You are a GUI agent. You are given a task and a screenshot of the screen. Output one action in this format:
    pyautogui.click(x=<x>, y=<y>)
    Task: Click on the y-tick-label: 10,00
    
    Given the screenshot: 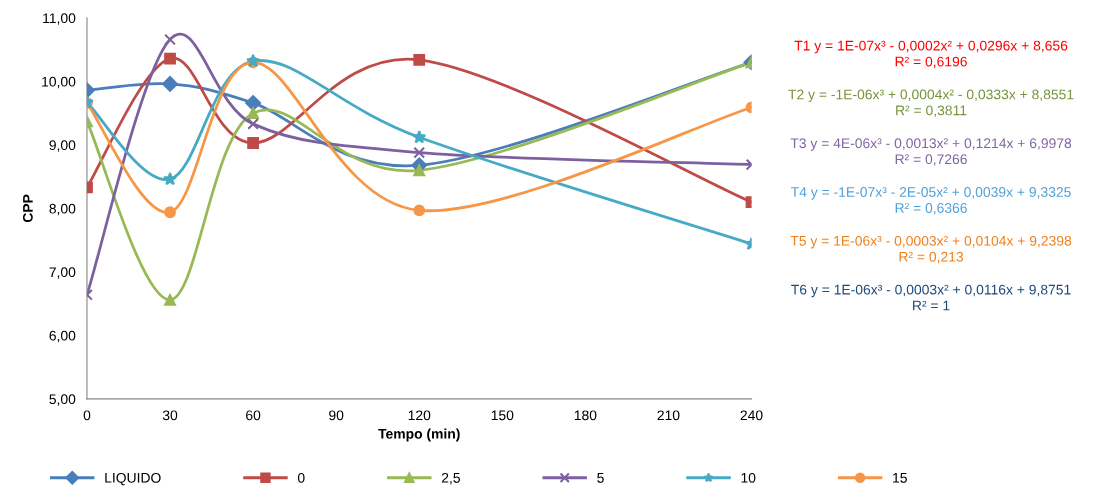 What is the action you would take?
    pyautogui.click(x=59, y=82)
    